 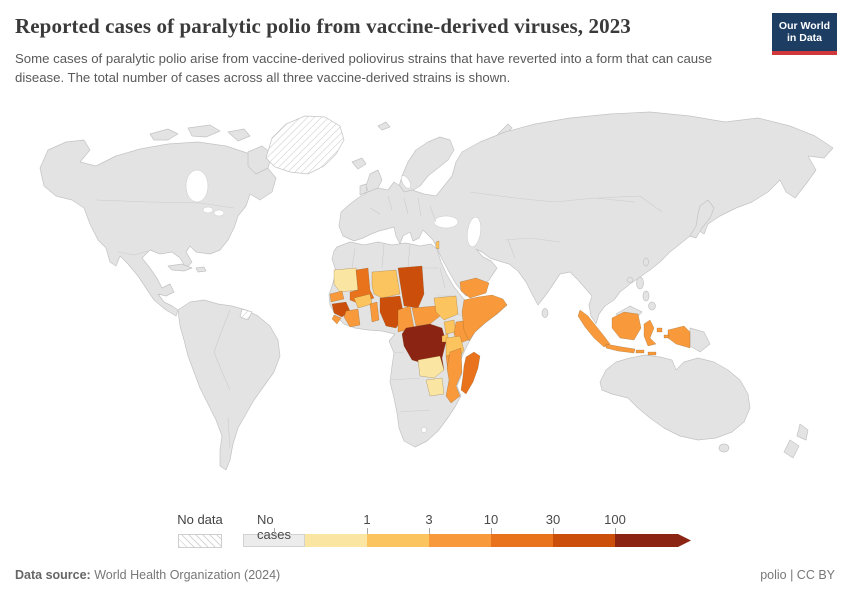 What do you see at coordinates (201, 269) in the screenshot?
I see `hispaniola` at bounding box center [201, 269].